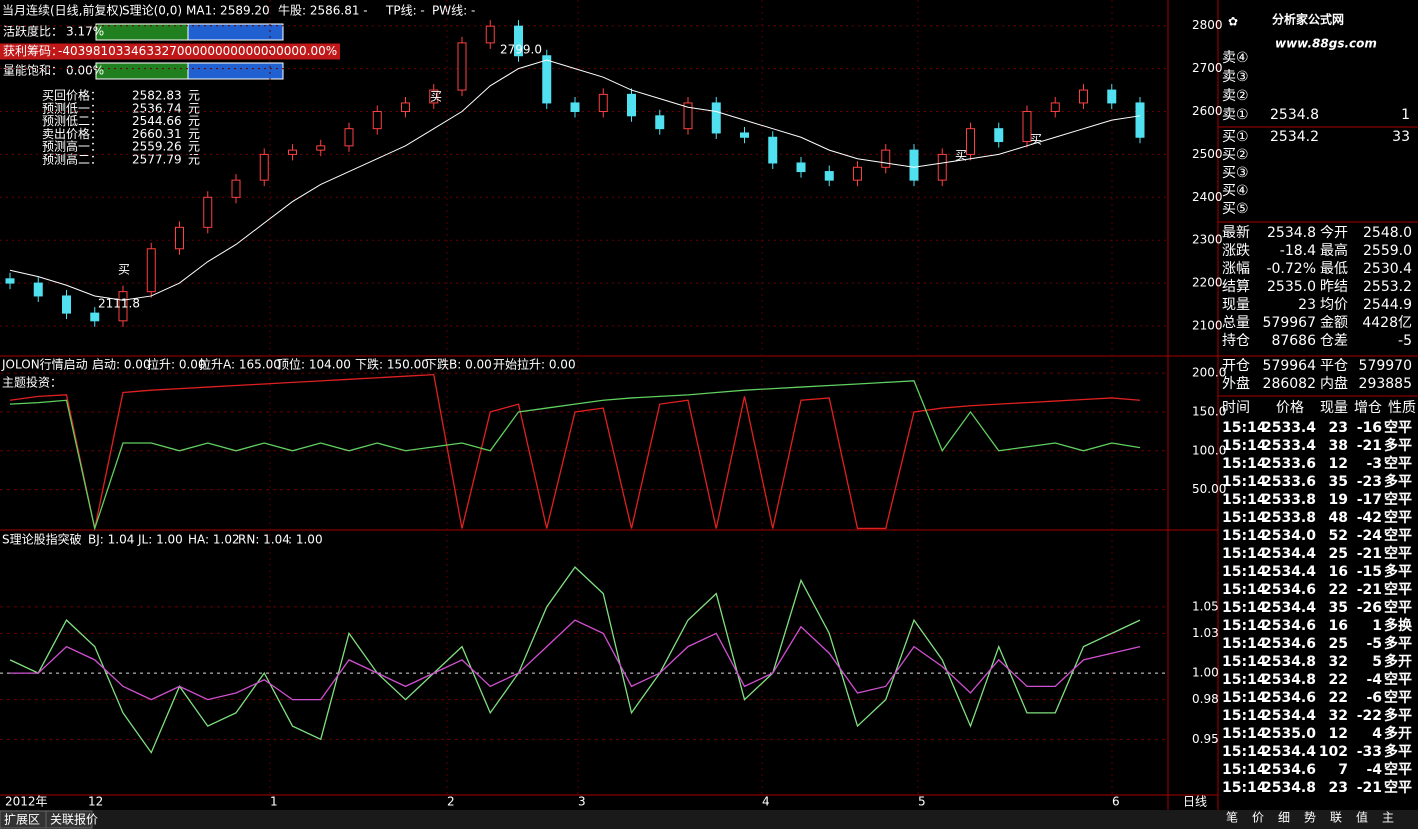 This screenshot has width=1418, height=829. Describe the element at coordinates (575, 660) in the screenshot. I see `indicator-line` at that location.